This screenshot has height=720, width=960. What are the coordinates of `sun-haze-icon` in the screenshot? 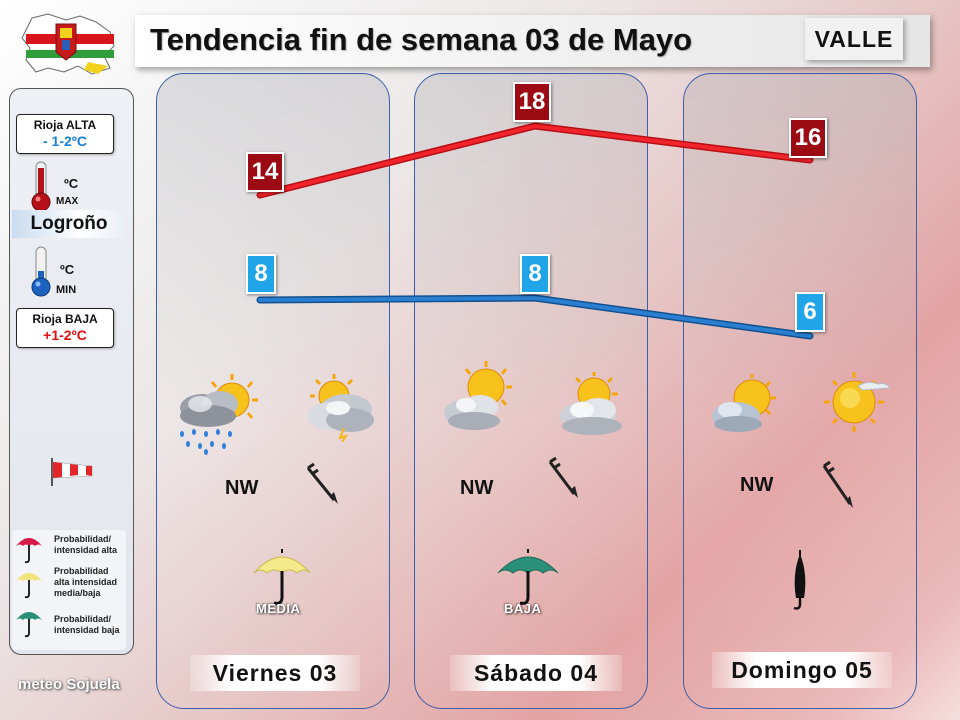 It's located at (857, 403).